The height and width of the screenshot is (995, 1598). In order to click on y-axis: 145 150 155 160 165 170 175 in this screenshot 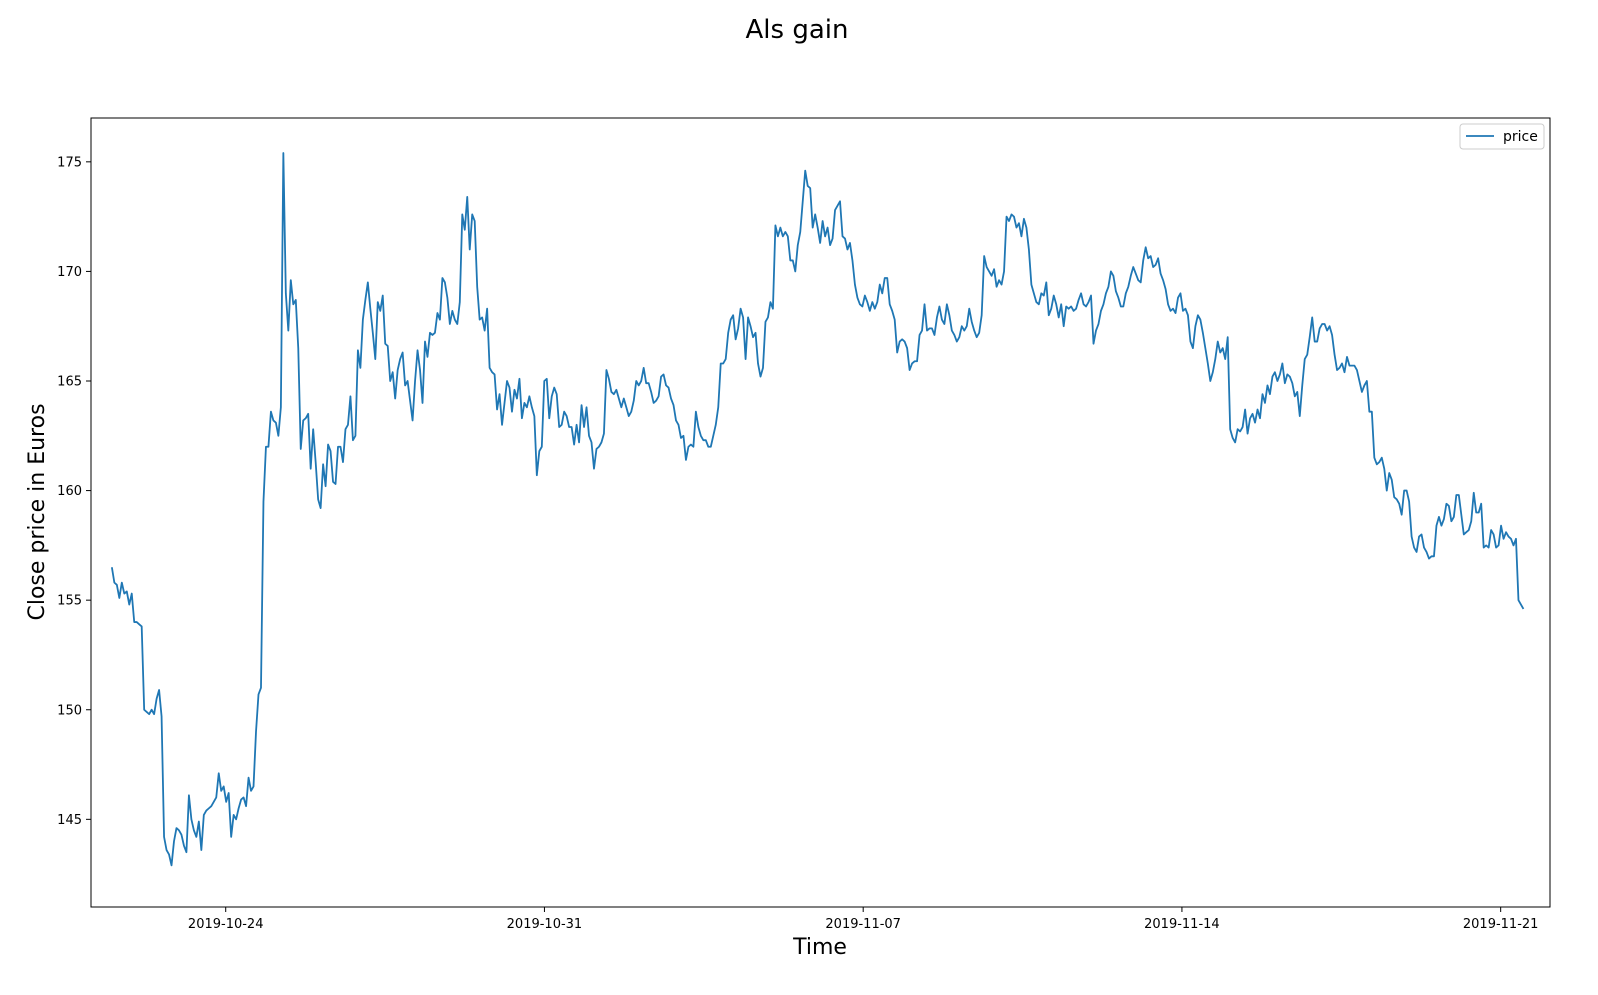, I will do `click(74, 491)`.